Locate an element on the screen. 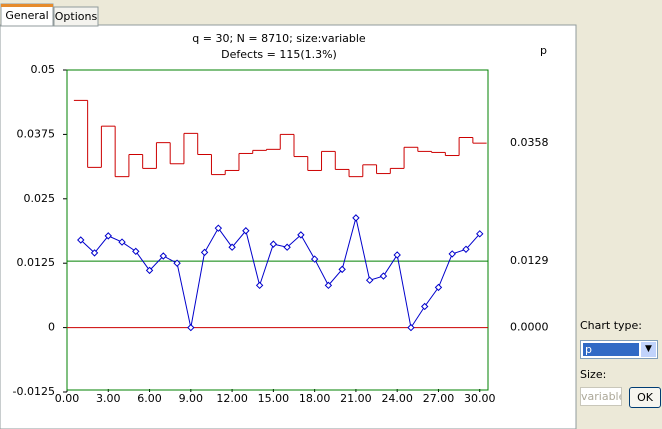 The height and width of the screenshot is (429, 662). center-label: 0.0129 is located at coordinates (529, 260).